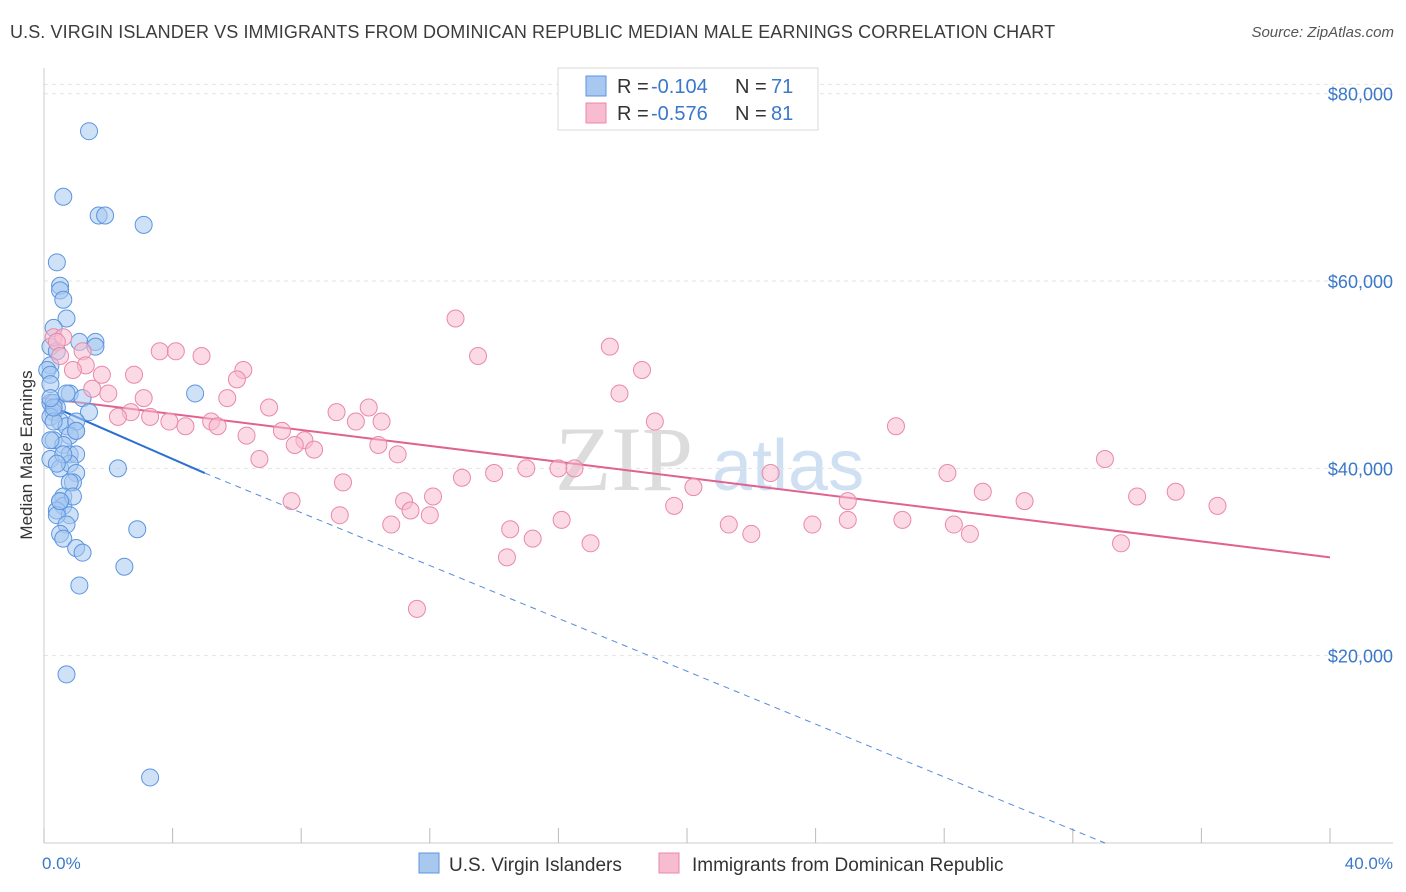 Image resolution: width=1406 pixels, height=892 pixels. What do you see at coordinates (61, 863) in the screenshot?
I see `x-tick-label: 0.0%` at bounding box center [61, 863].